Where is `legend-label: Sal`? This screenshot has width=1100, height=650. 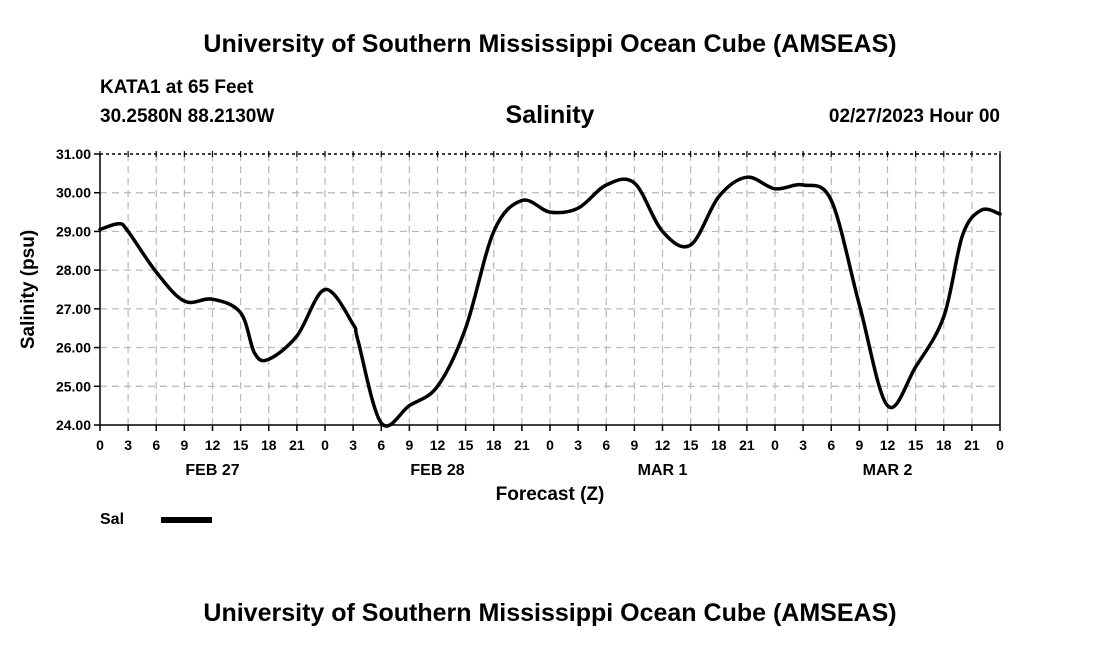 legend-label: Sal is located at coordinates (112, 519).